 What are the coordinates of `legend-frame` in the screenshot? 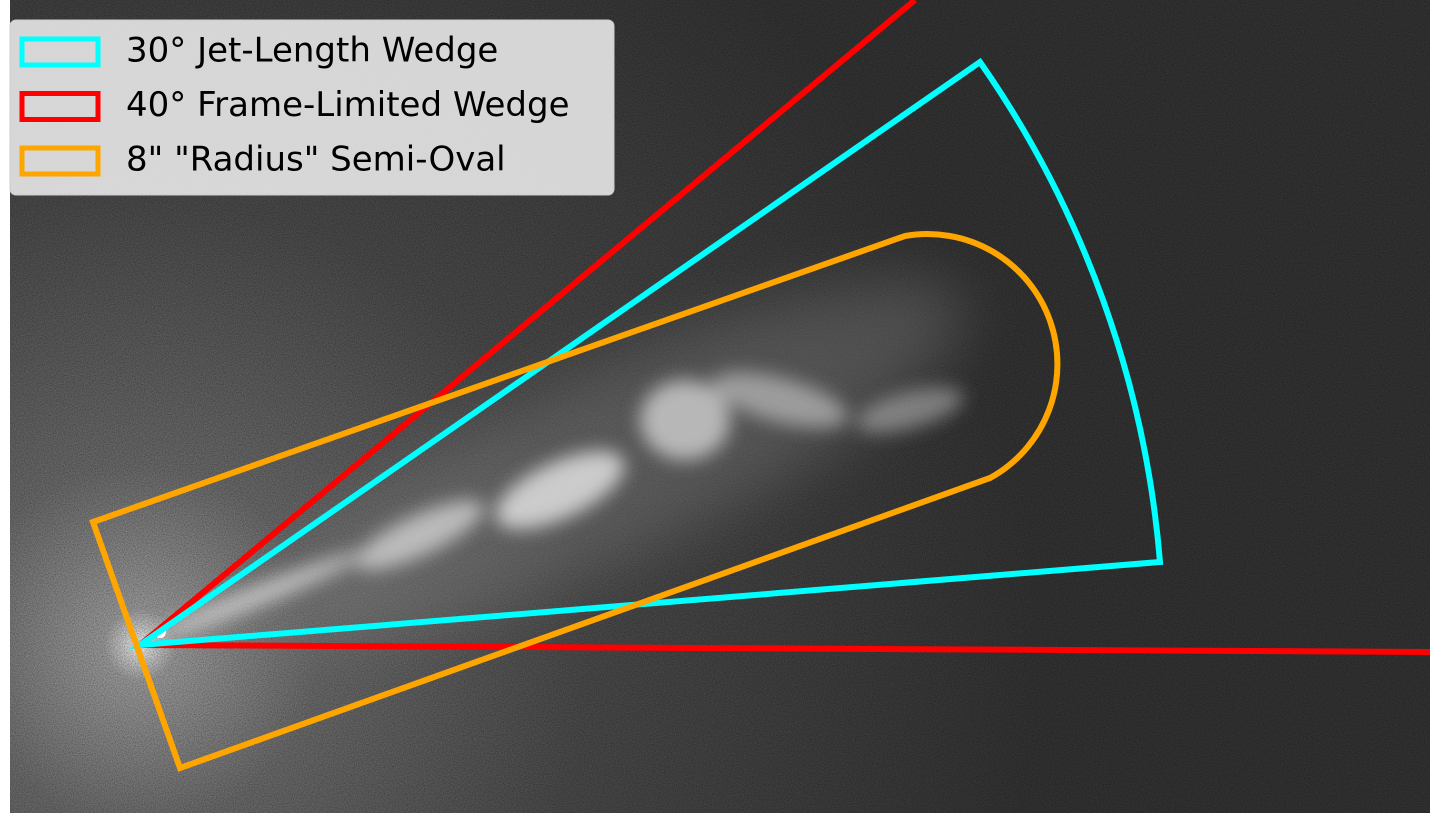 It's located at (312, 107).